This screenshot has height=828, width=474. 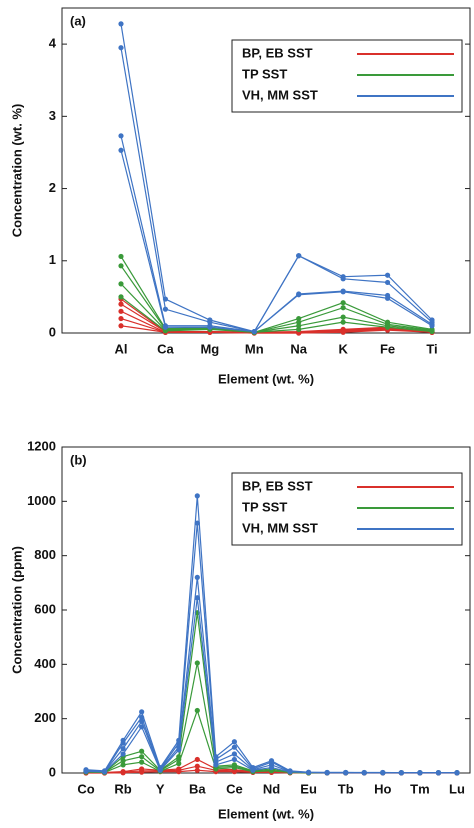 I want to click on y-tick-label: 2, so click(x=52, y=187).